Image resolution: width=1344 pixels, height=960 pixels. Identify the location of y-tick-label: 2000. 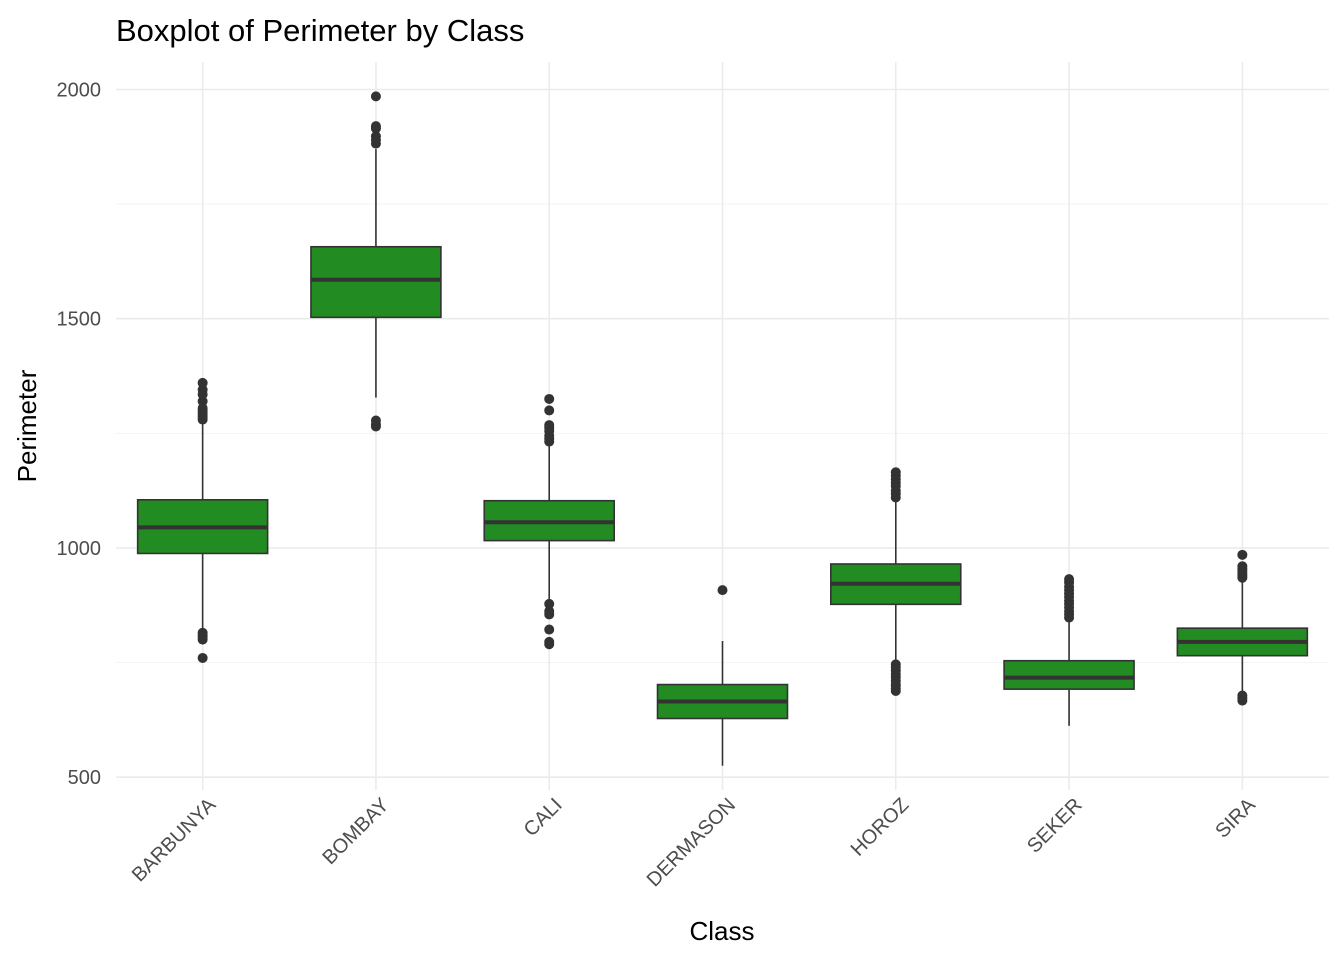
(79, 91).